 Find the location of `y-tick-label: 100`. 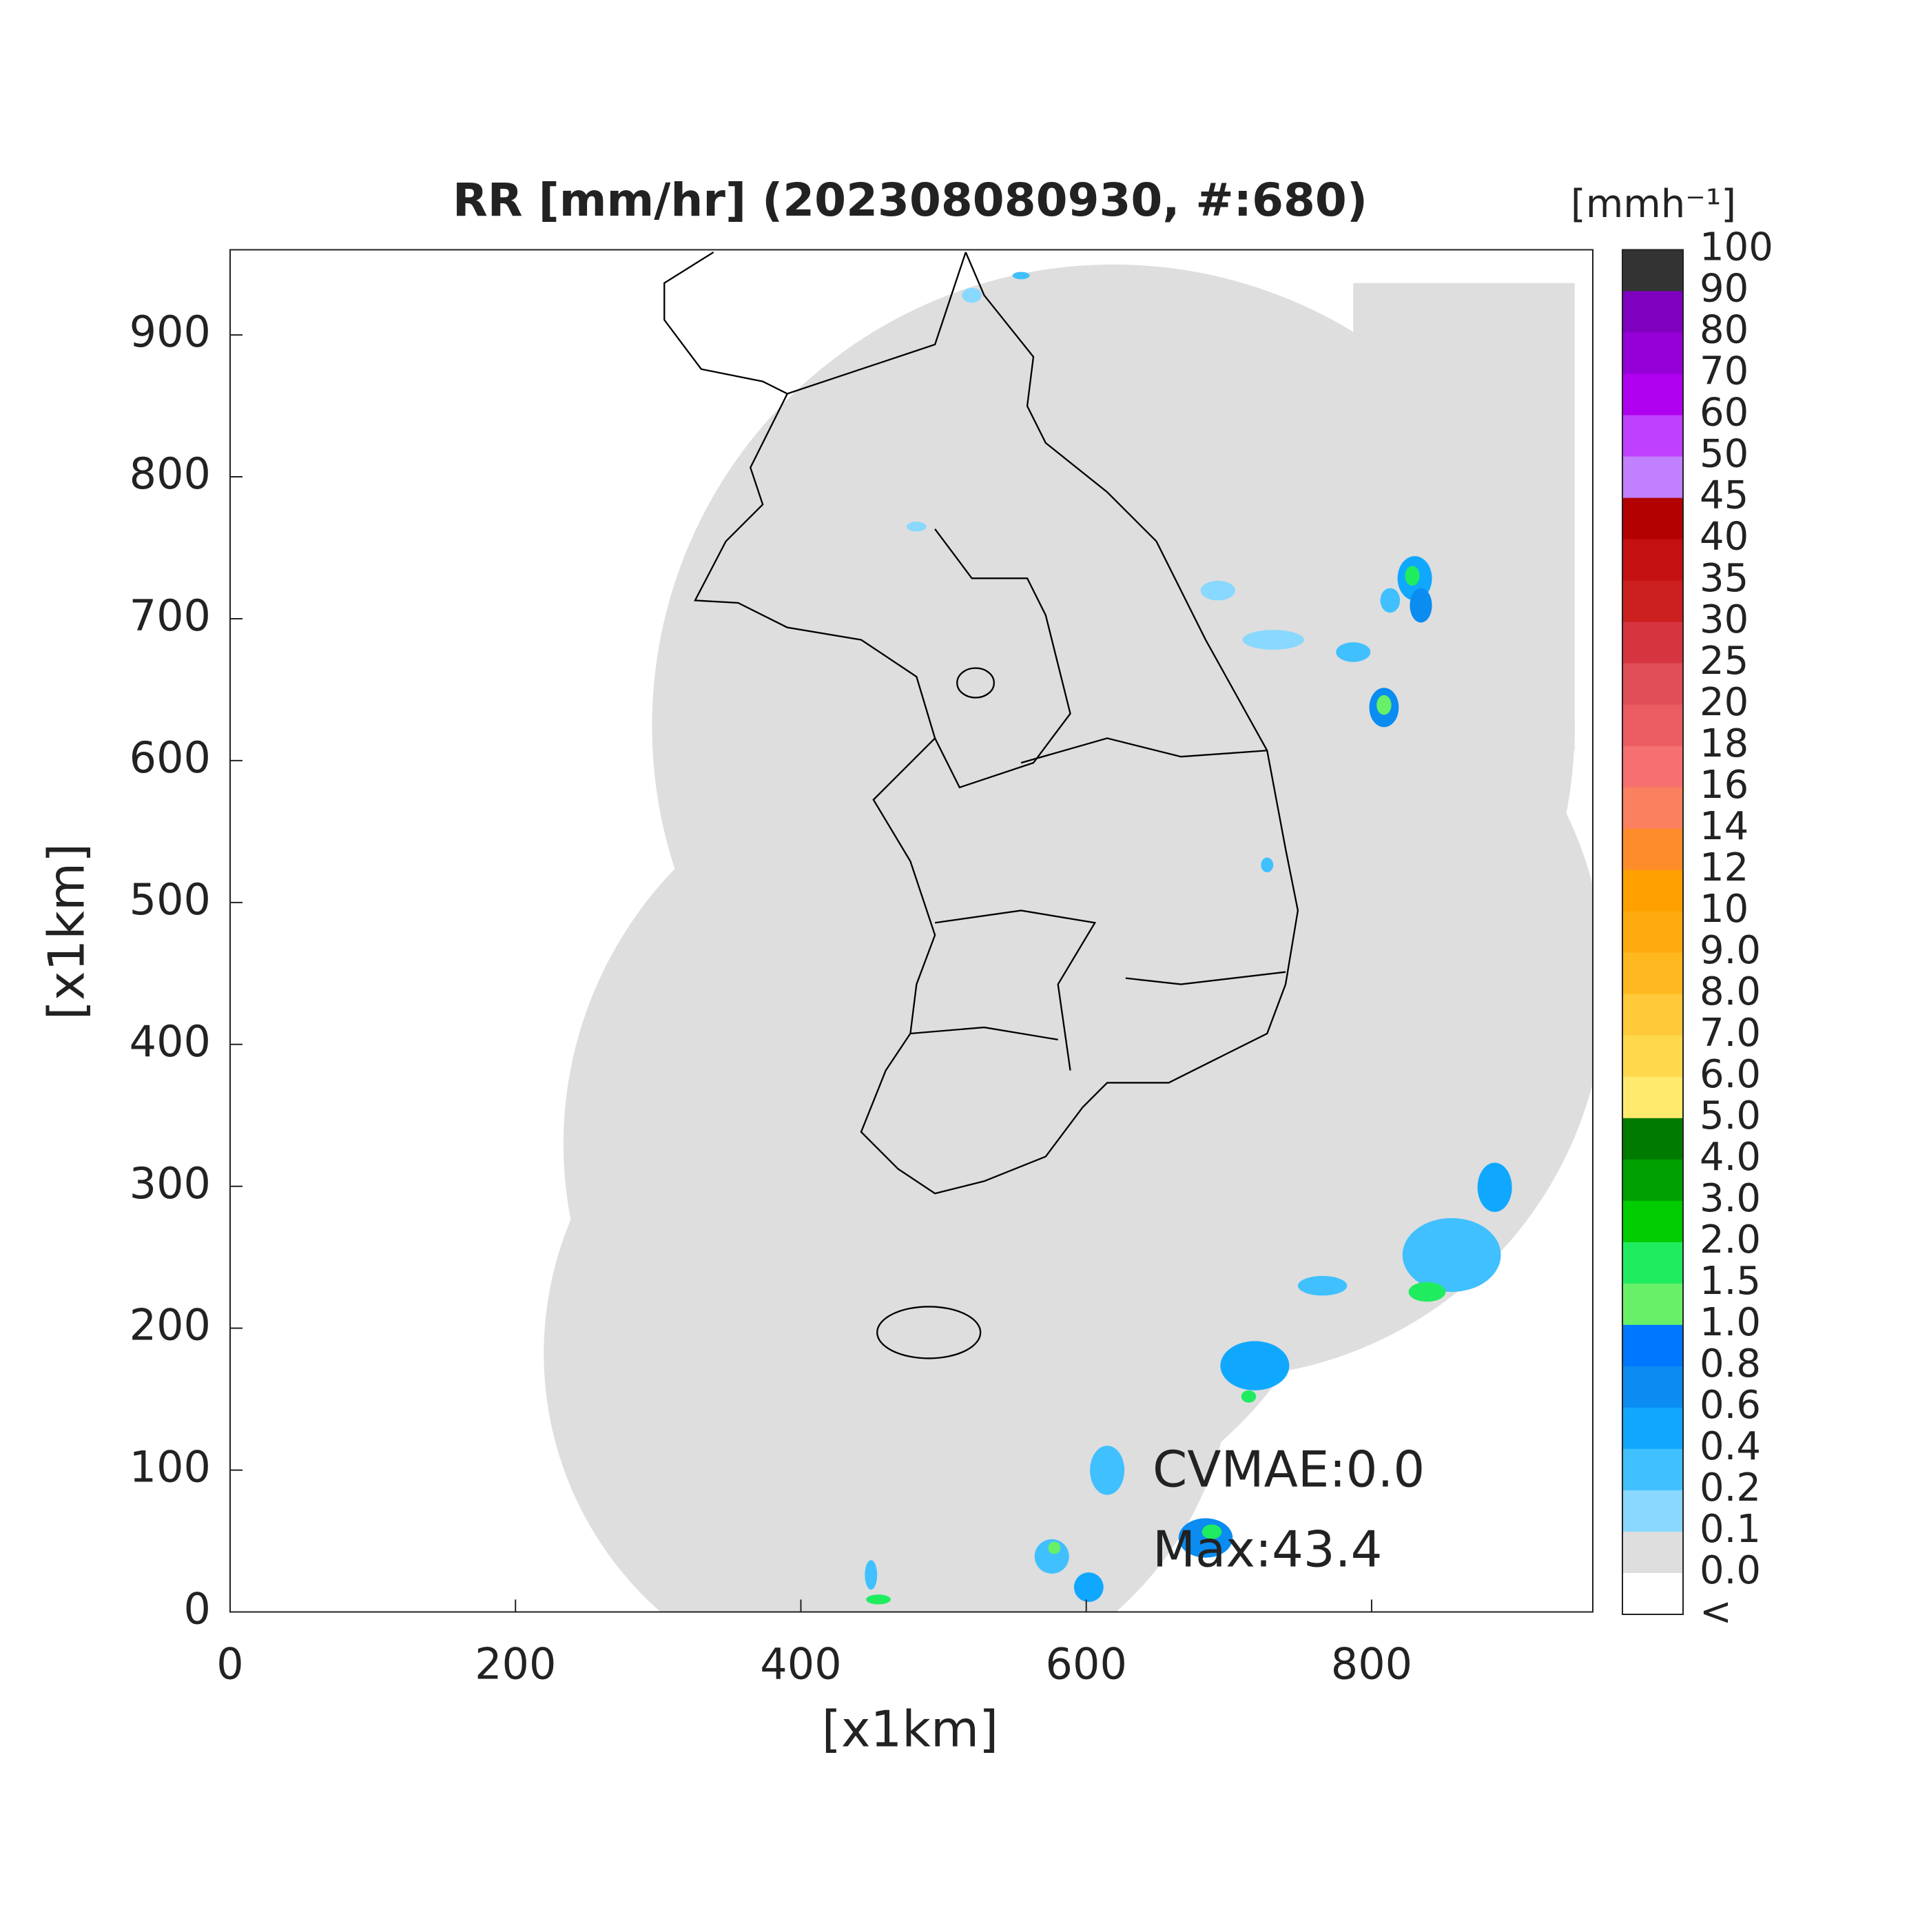

y-tick-label: 100 is located at coordinates (170, 1467).